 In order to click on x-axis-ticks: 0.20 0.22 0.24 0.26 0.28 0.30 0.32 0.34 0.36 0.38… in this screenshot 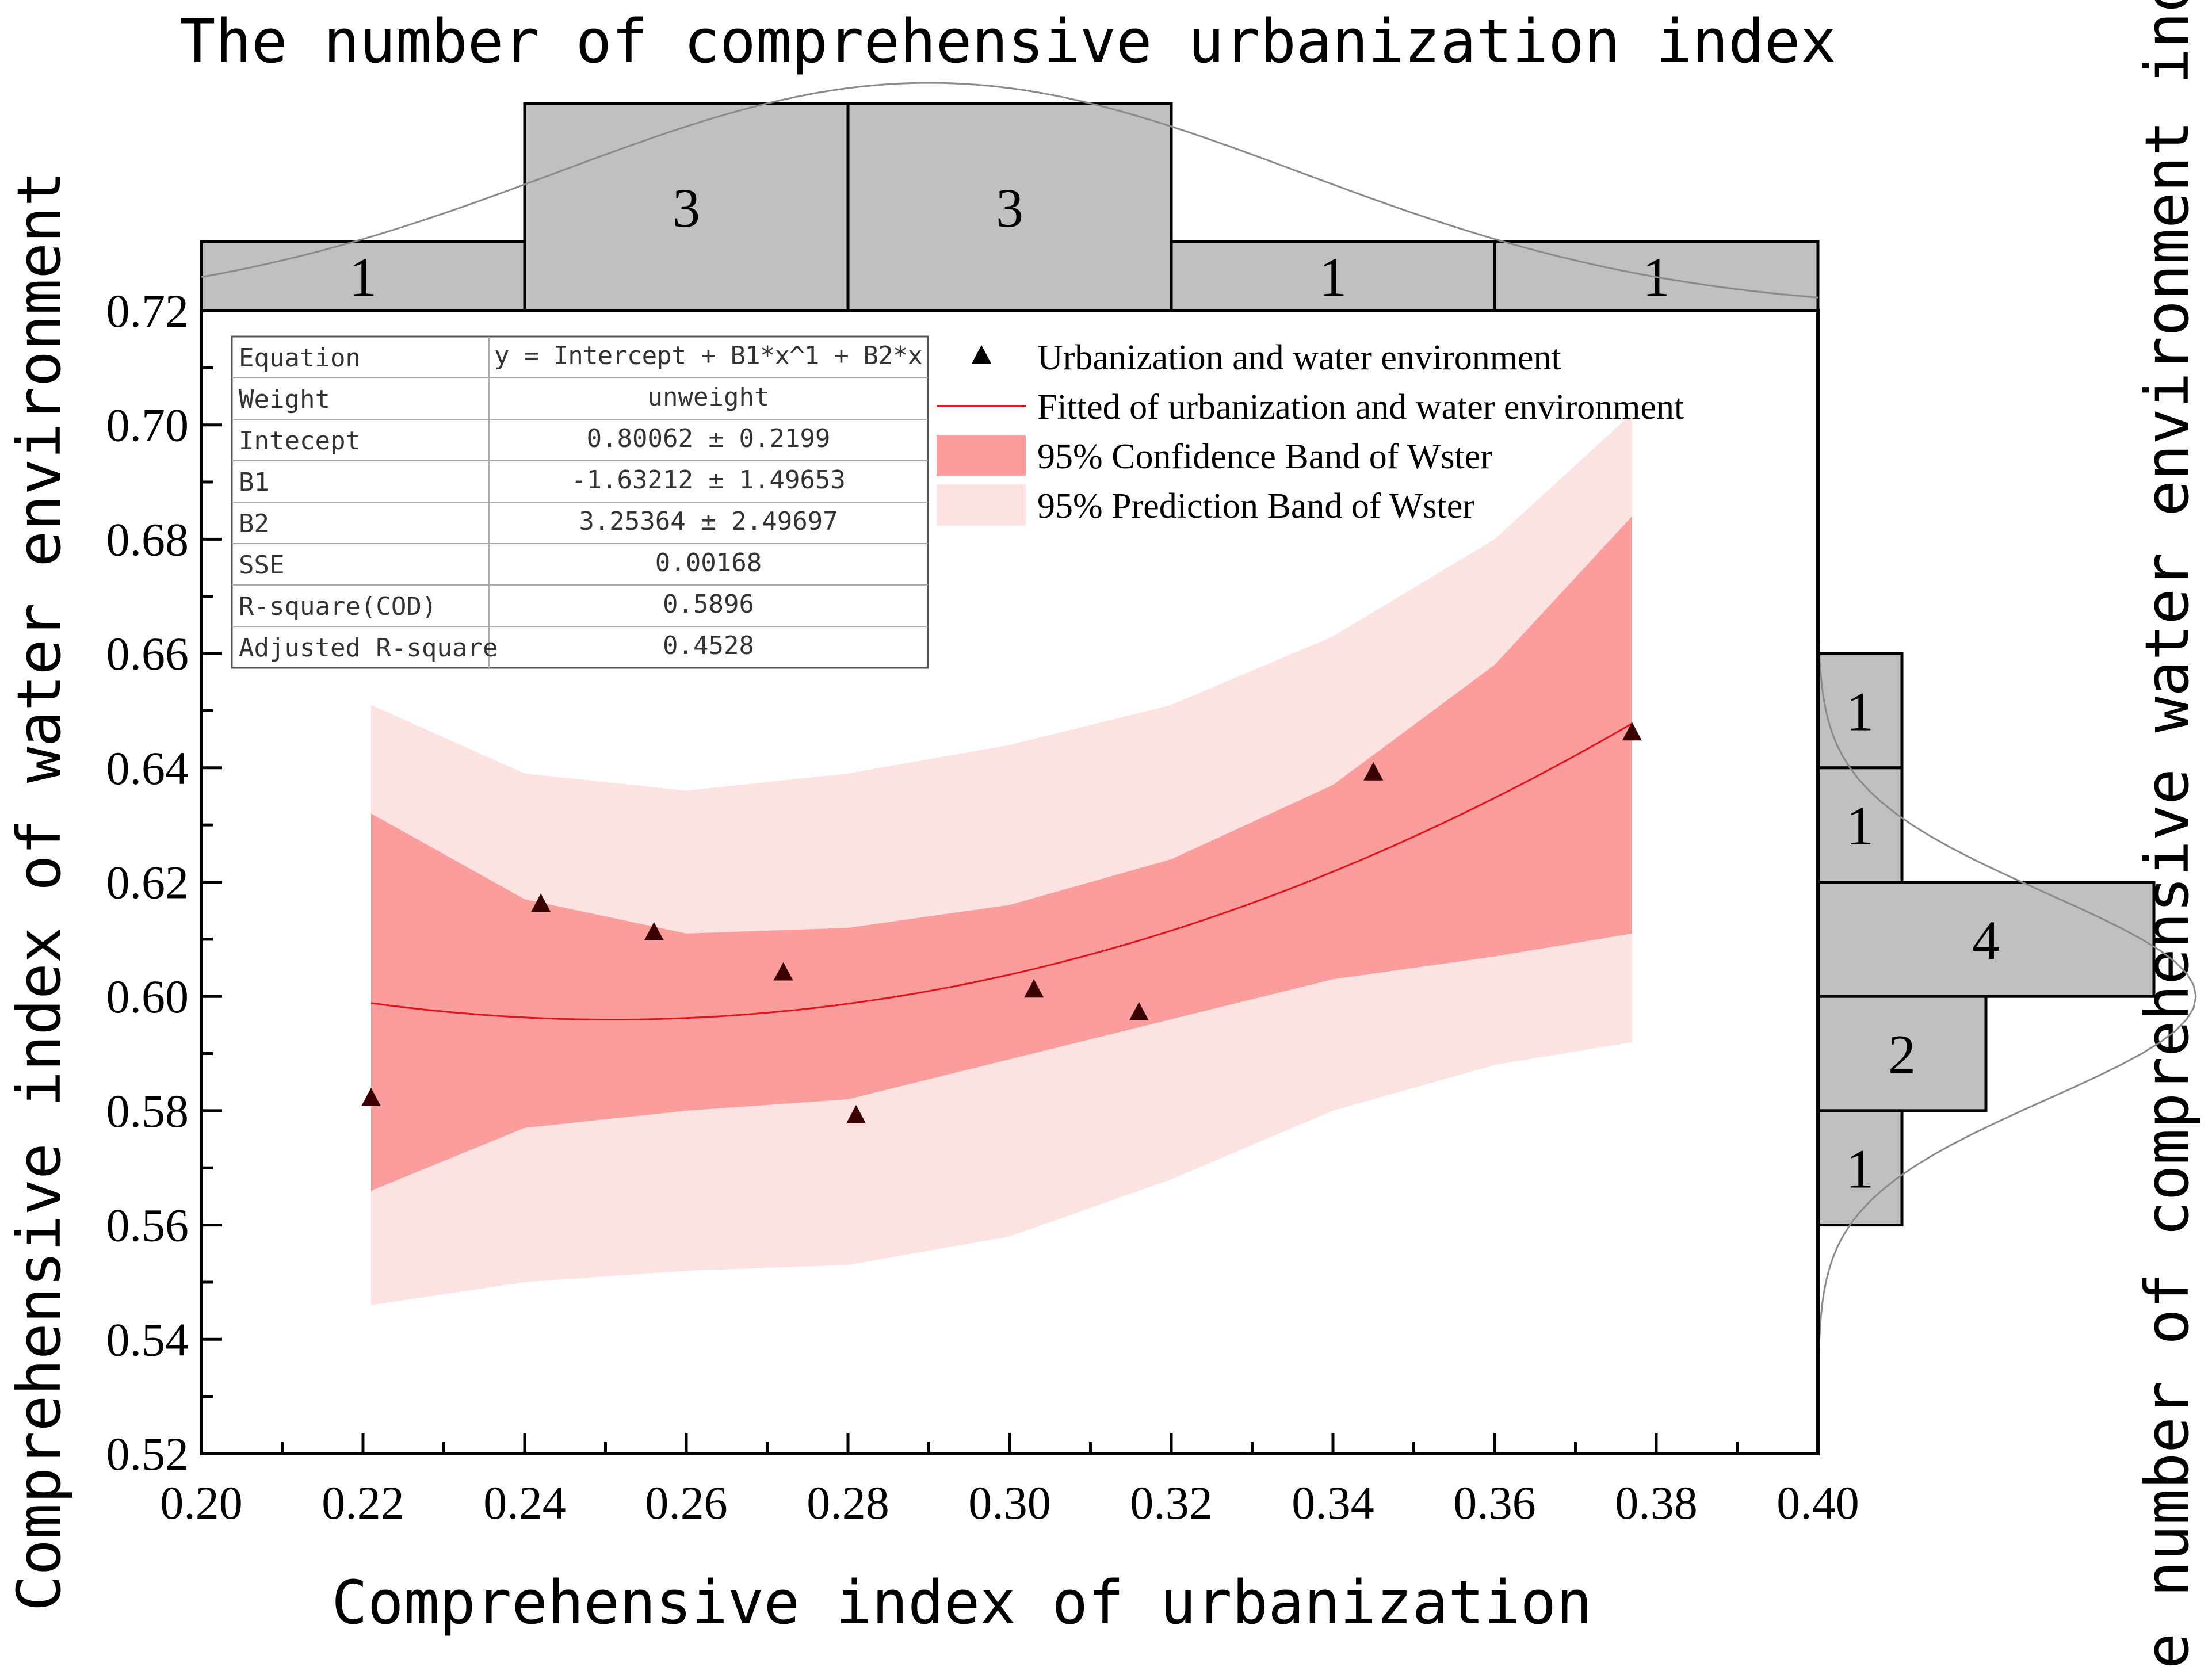, I will do `click(1009, 1481)`.